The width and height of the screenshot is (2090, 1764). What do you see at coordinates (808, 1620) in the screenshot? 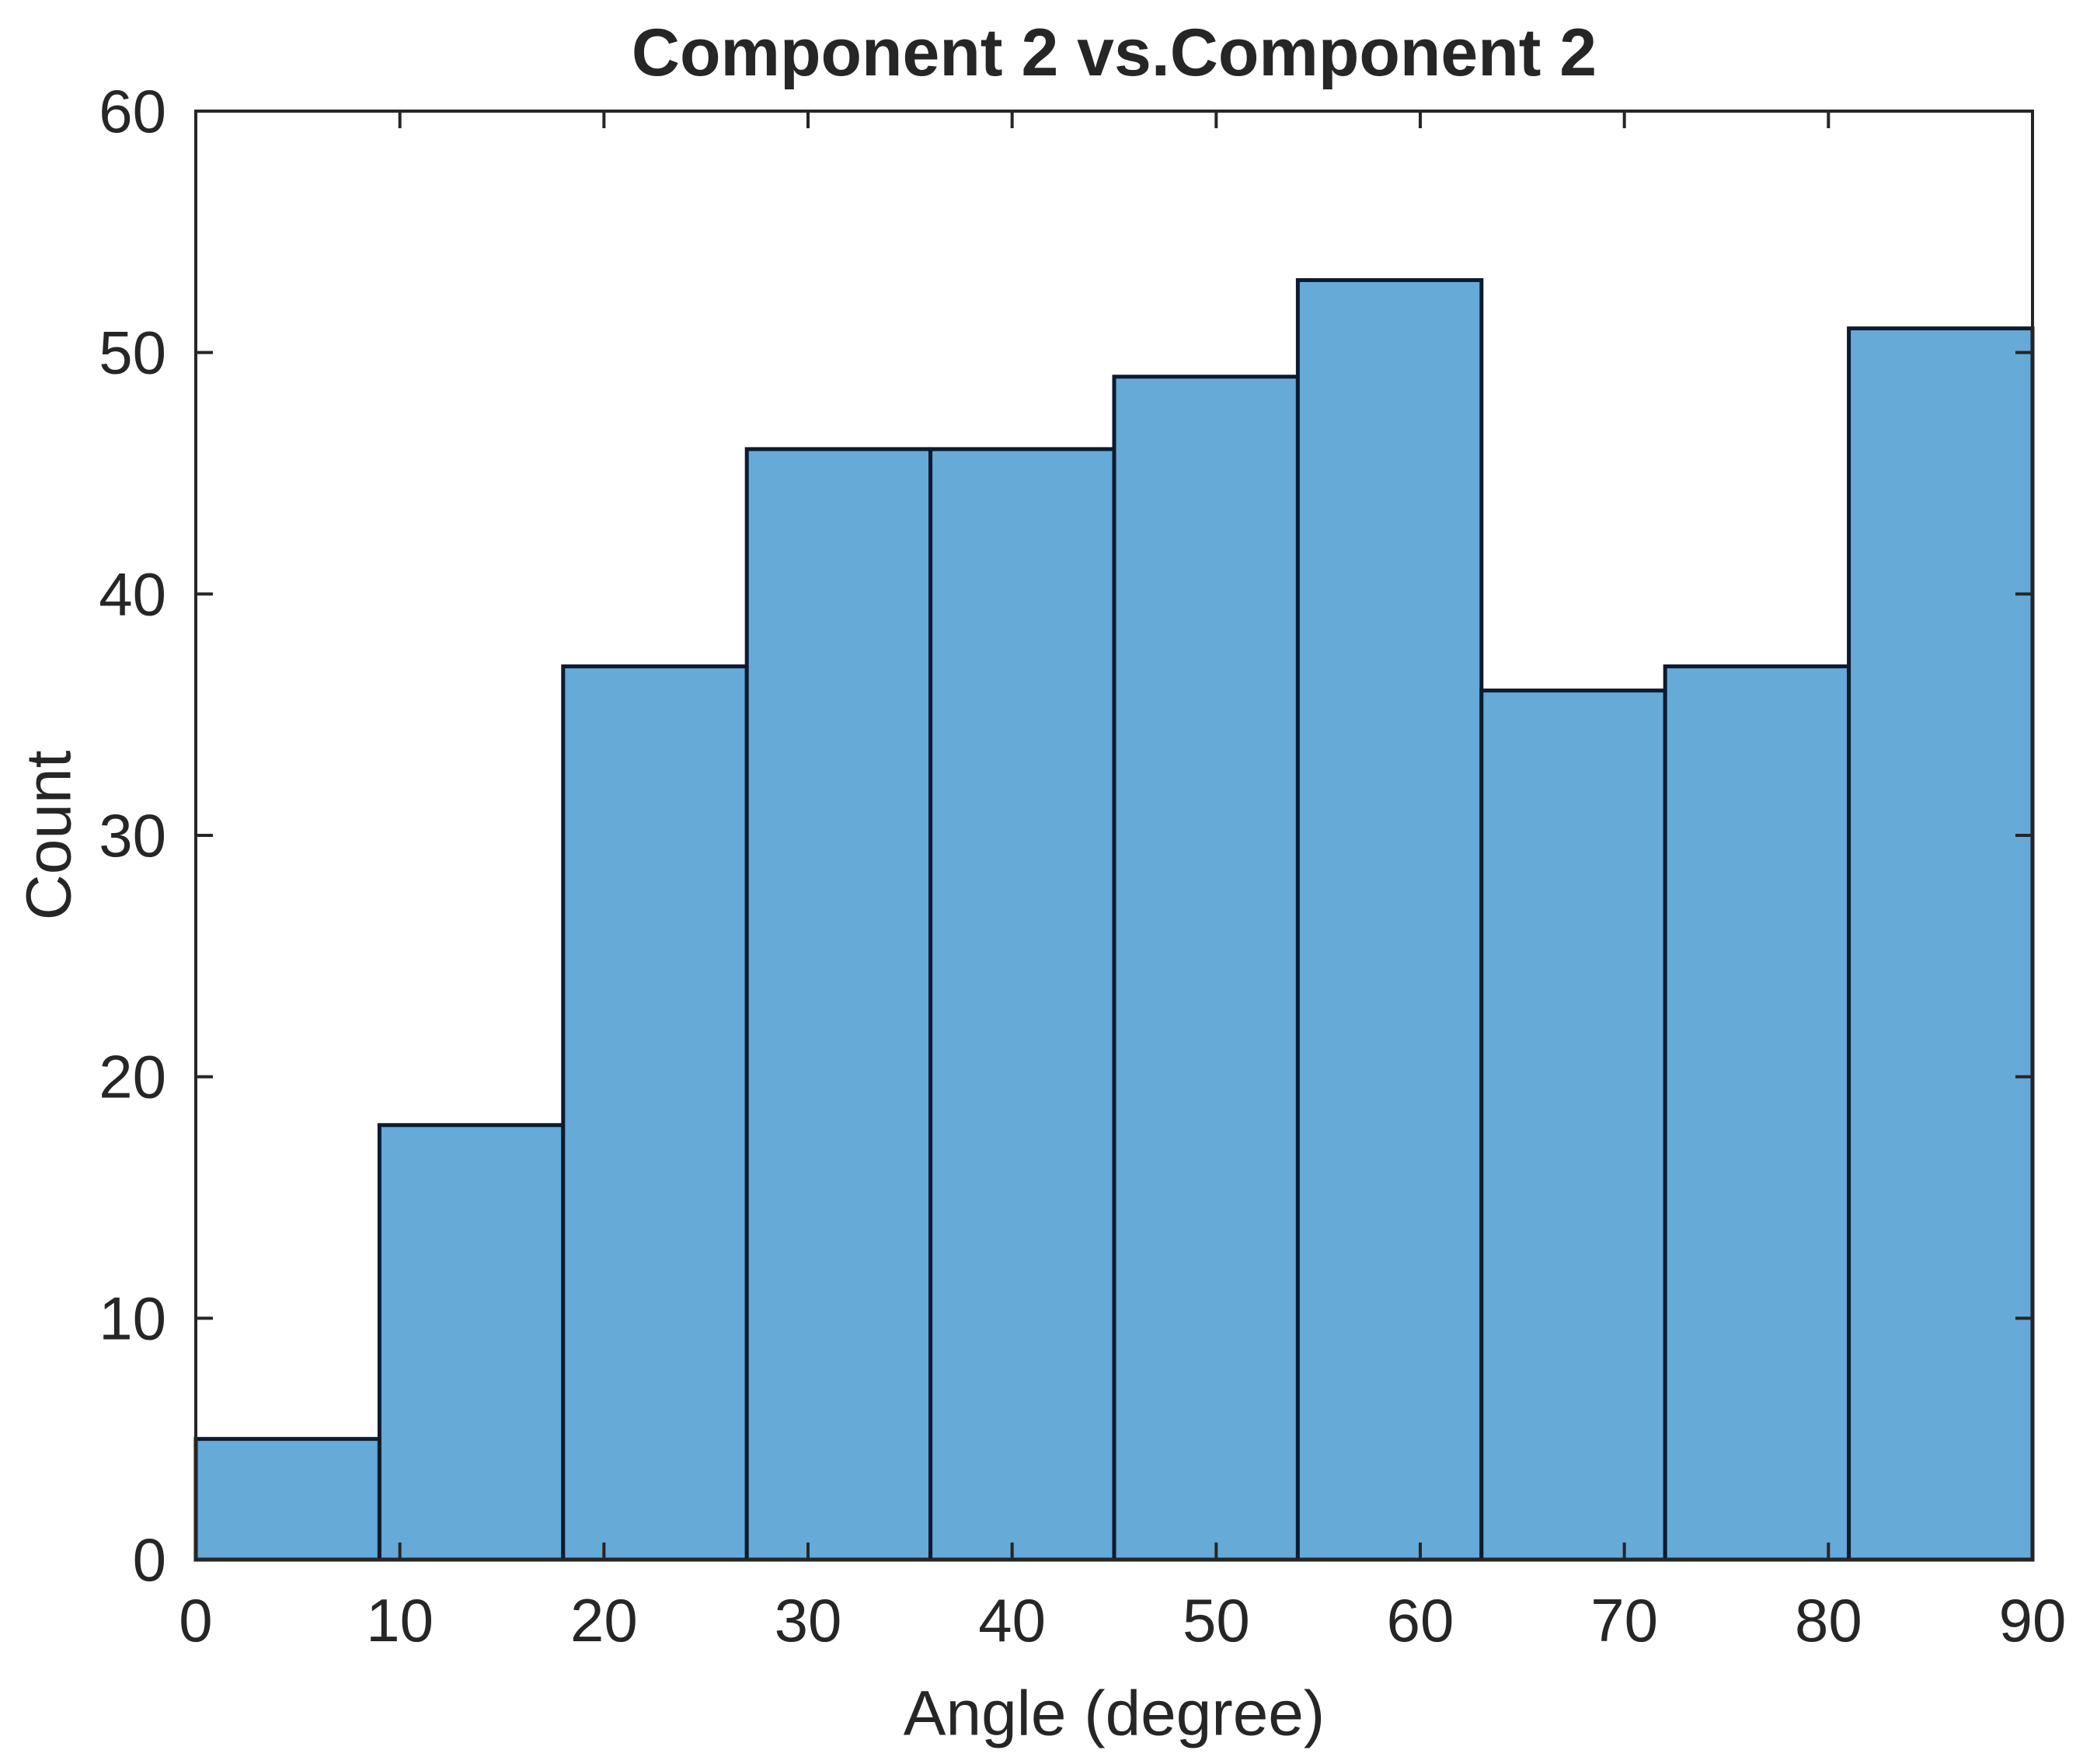
I see `x-tick-label: 30` at bounding box center [808, 1620].